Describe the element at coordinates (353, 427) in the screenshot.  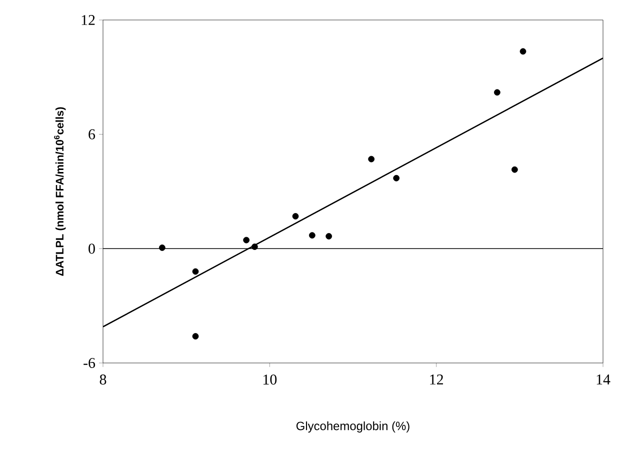
I see `x-axis-title: Glycohemoglobin (%)` at that location.